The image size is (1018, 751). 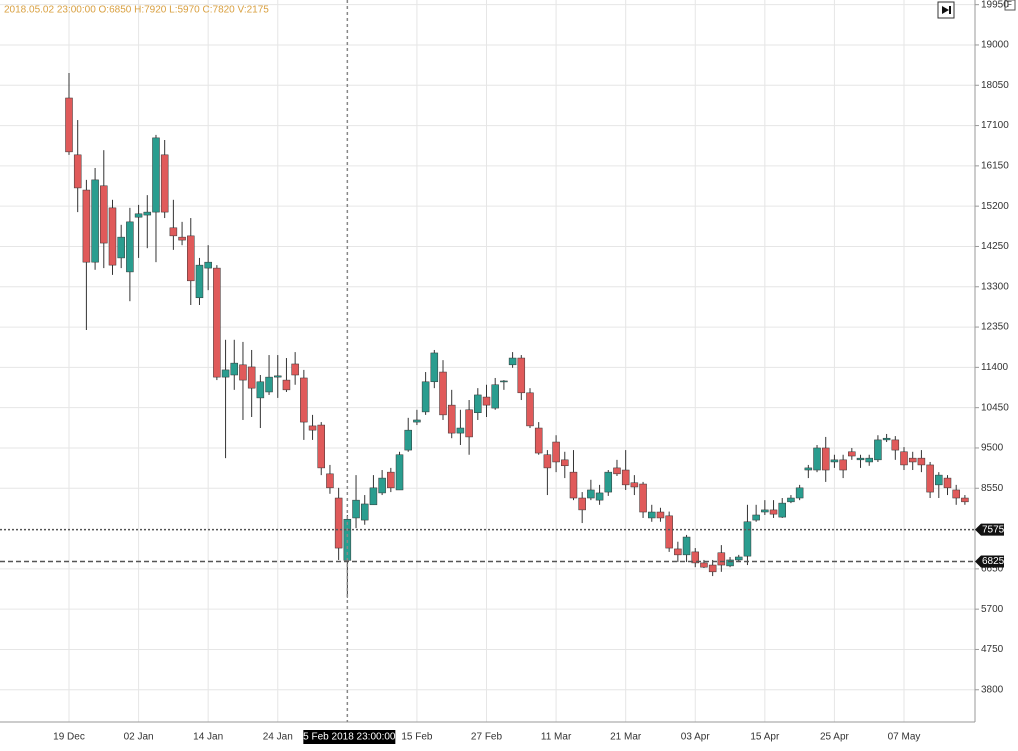 I want to click on y-tick-label: 4750, so click(x=992, y=649).